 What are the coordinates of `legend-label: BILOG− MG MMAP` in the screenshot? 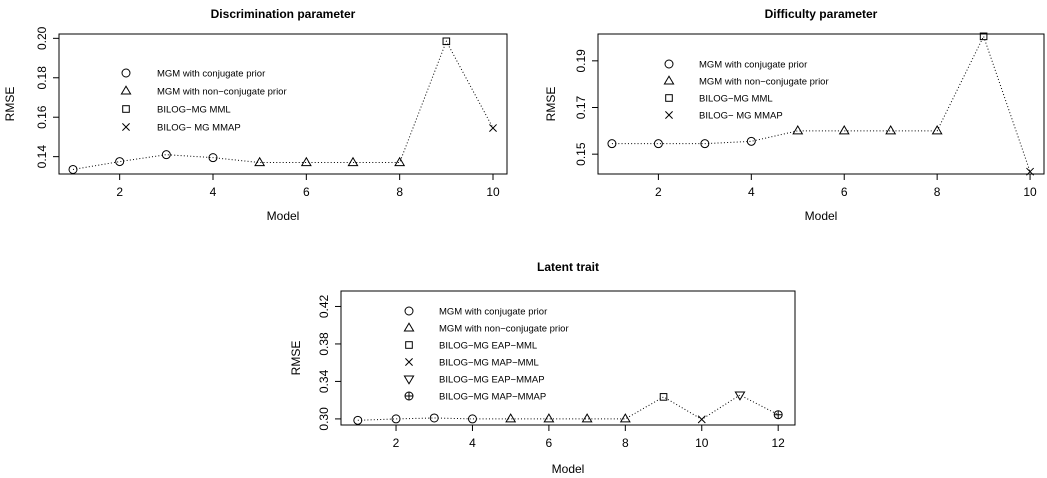 It's located at (199, 128).